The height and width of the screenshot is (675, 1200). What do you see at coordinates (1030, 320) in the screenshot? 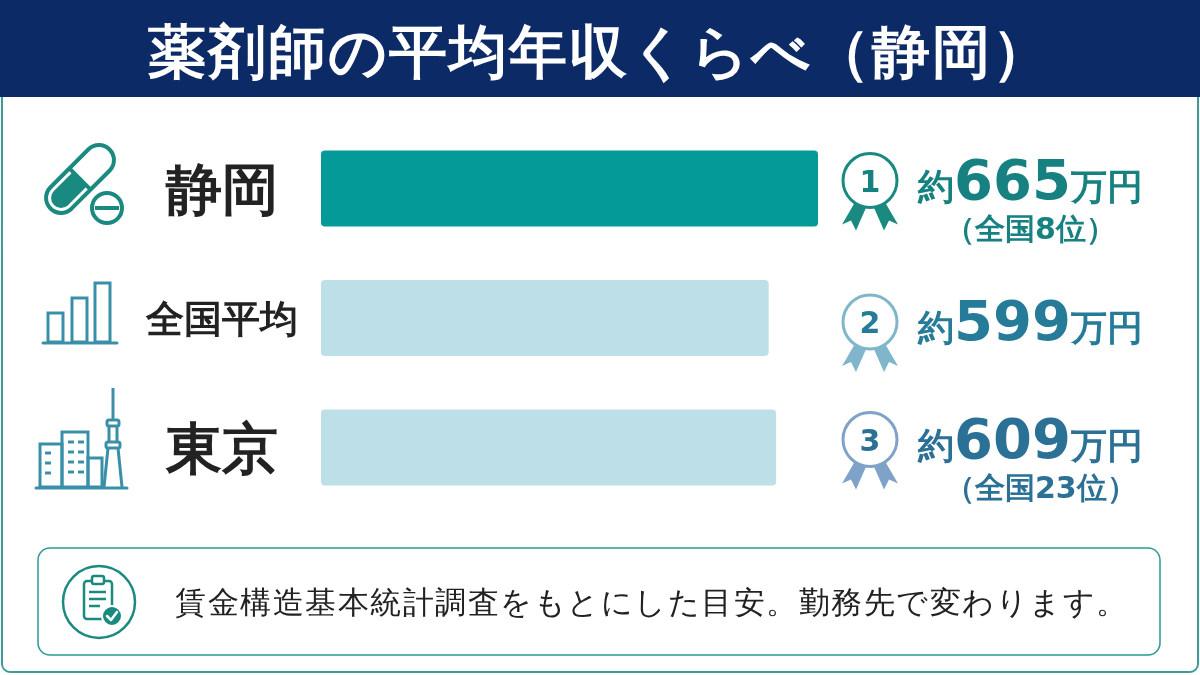
I see `value-label: 約599万円` at bounding box center [1030, 320].